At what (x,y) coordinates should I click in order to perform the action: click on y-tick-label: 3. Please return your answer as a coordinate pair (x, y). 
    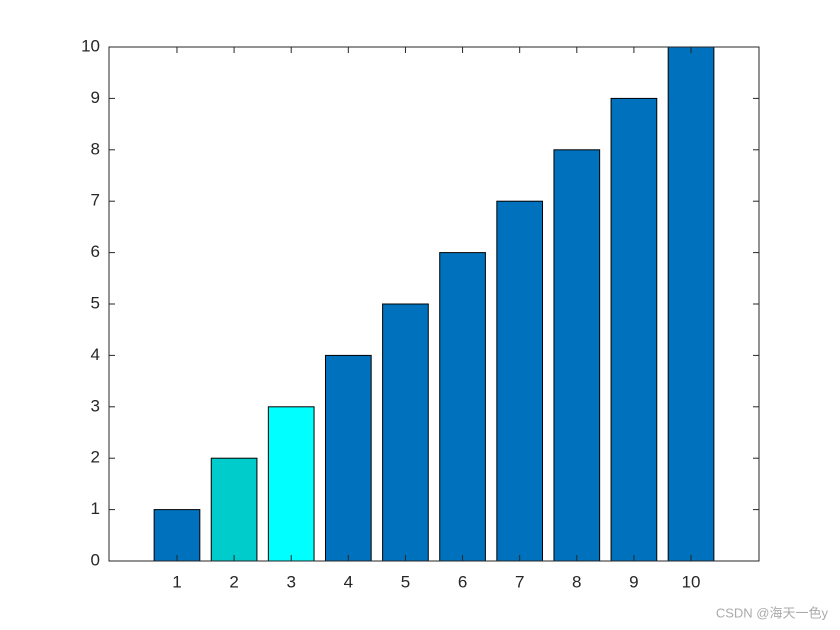
    Looking at the image, I should click on (95, 405).